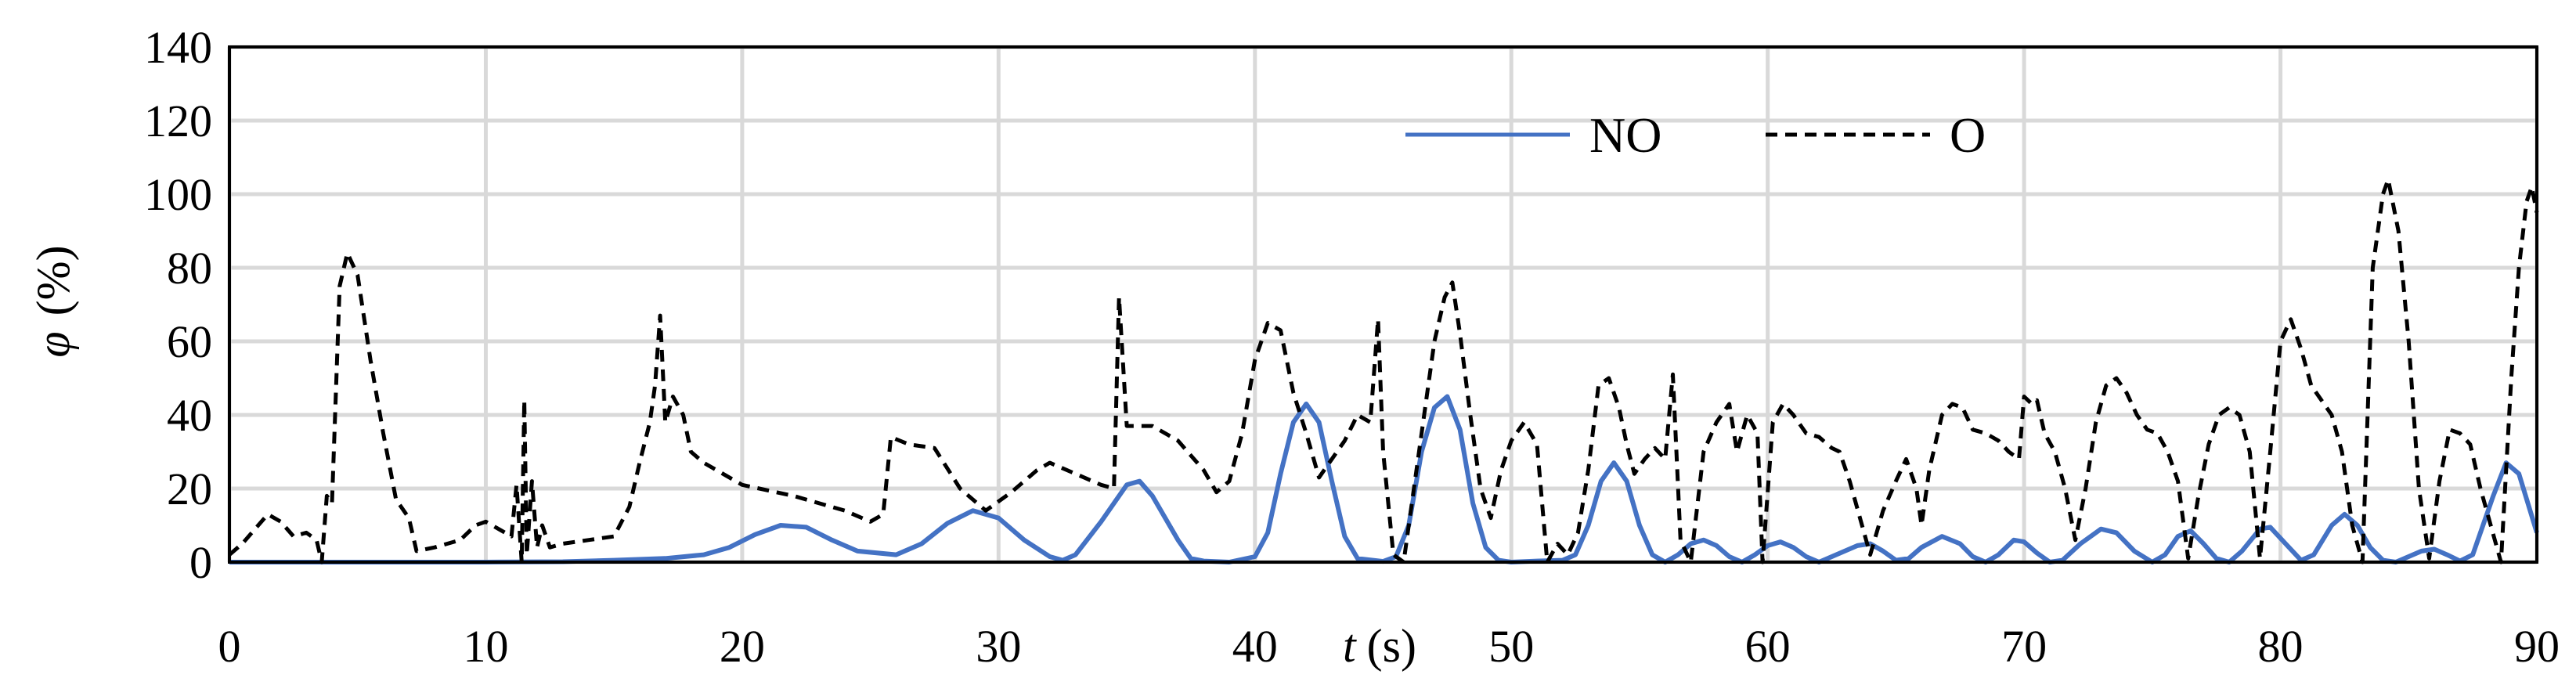 This screenshot has height=696, width=2576. What do you see at coordinates (1511, 646) in the screenshot?
I see `x-tick-label: 50` at bounding box center [1511, 646].